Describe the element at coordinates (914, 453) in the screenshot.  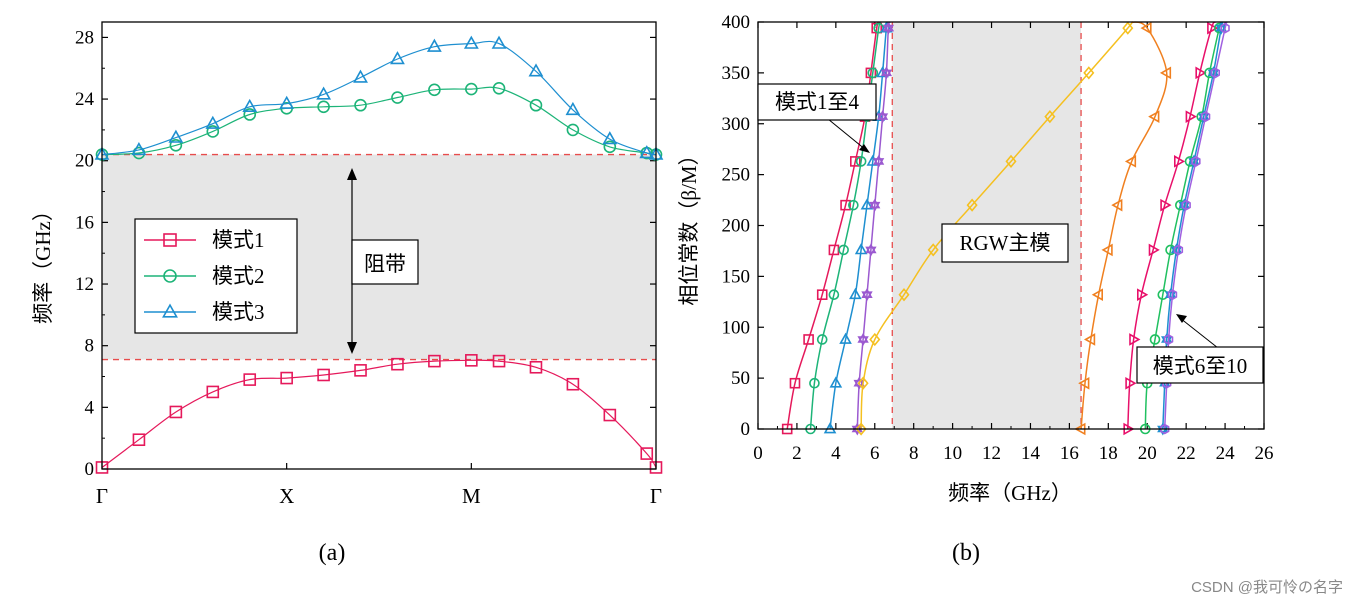
I see `b-x-tick-label: 8` at that location.